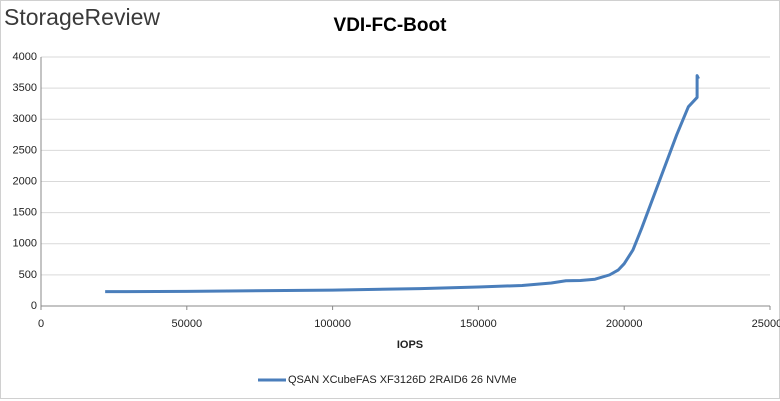 Image resolution: width=780 pixels, height=401 pixels. I want to click on legend-label: QSAN XCubeFAS XF3126D 2RAID6 26 NVMe, so click(402, 380).